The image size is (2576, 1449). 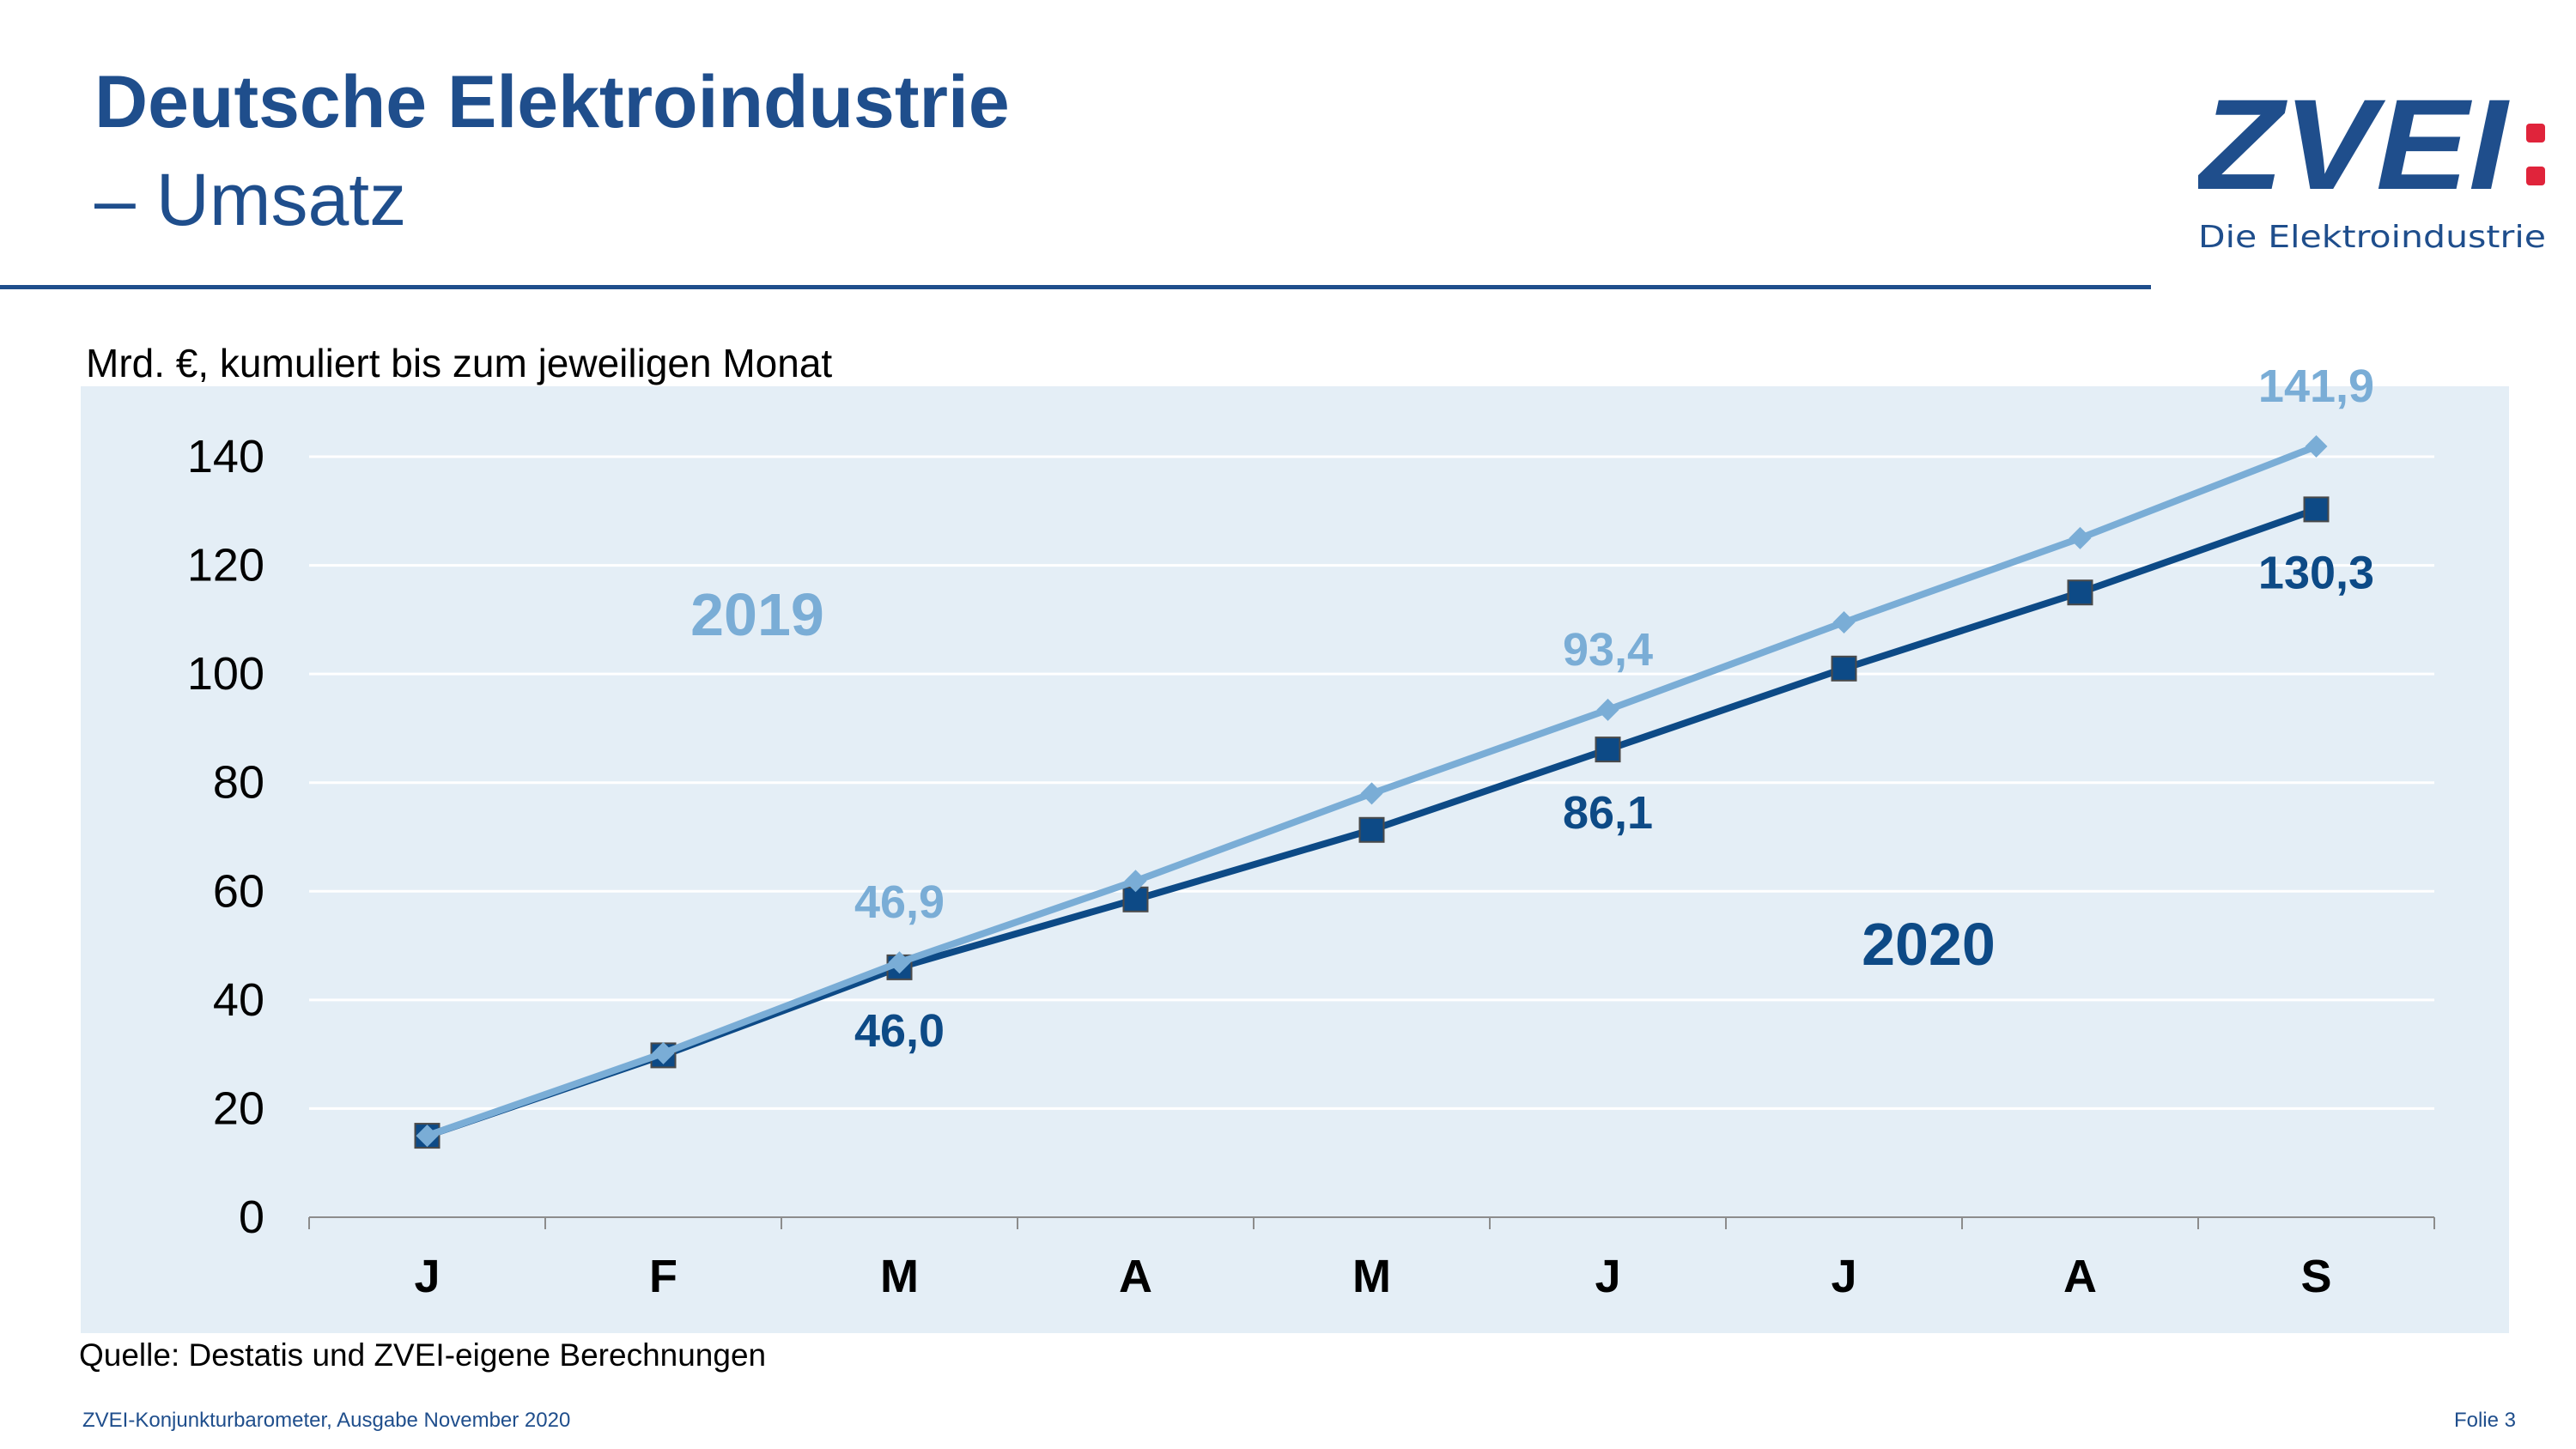 I want to click on data-label-2019: 46,9, so click(x=900, y=902).